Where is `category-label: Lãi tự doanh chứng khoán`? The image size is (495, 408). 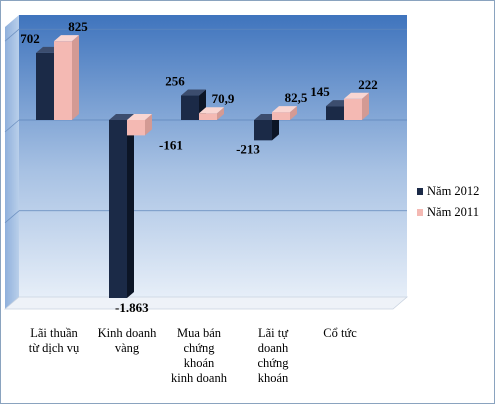 category-label: Lãi tự doanh chứng khoán is located at coordinates (273, 355).